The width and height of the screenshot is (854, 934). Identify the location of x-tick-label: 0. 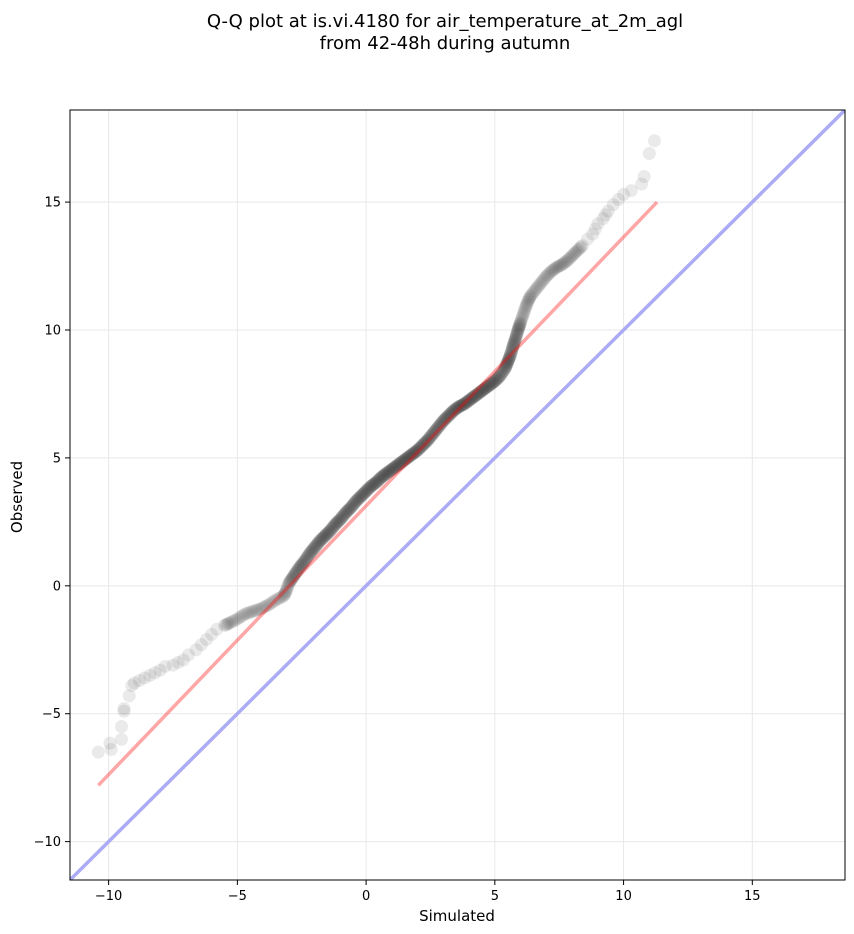
(366, 896).